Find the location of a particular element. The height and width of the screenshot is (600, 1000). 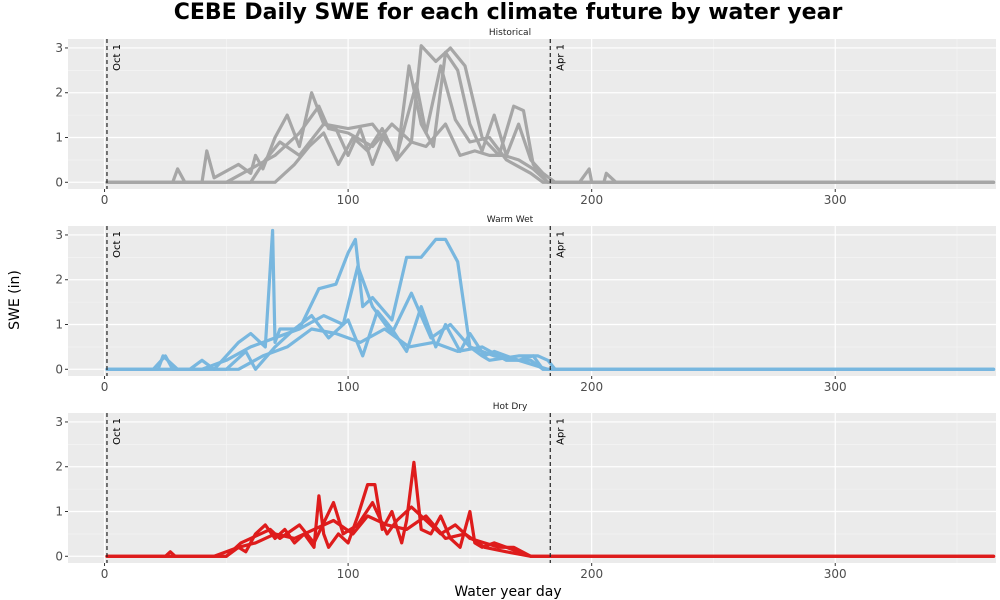

x-axis-label: Water year day is located at coordinates (507, 592).